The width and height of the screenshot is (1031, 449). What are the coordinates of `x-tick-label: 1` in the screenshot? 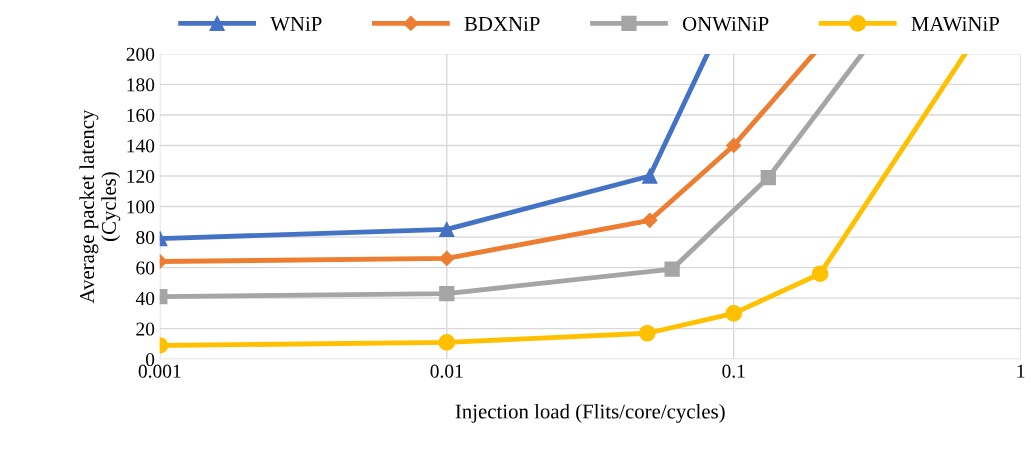 It's located at (1021, 371).